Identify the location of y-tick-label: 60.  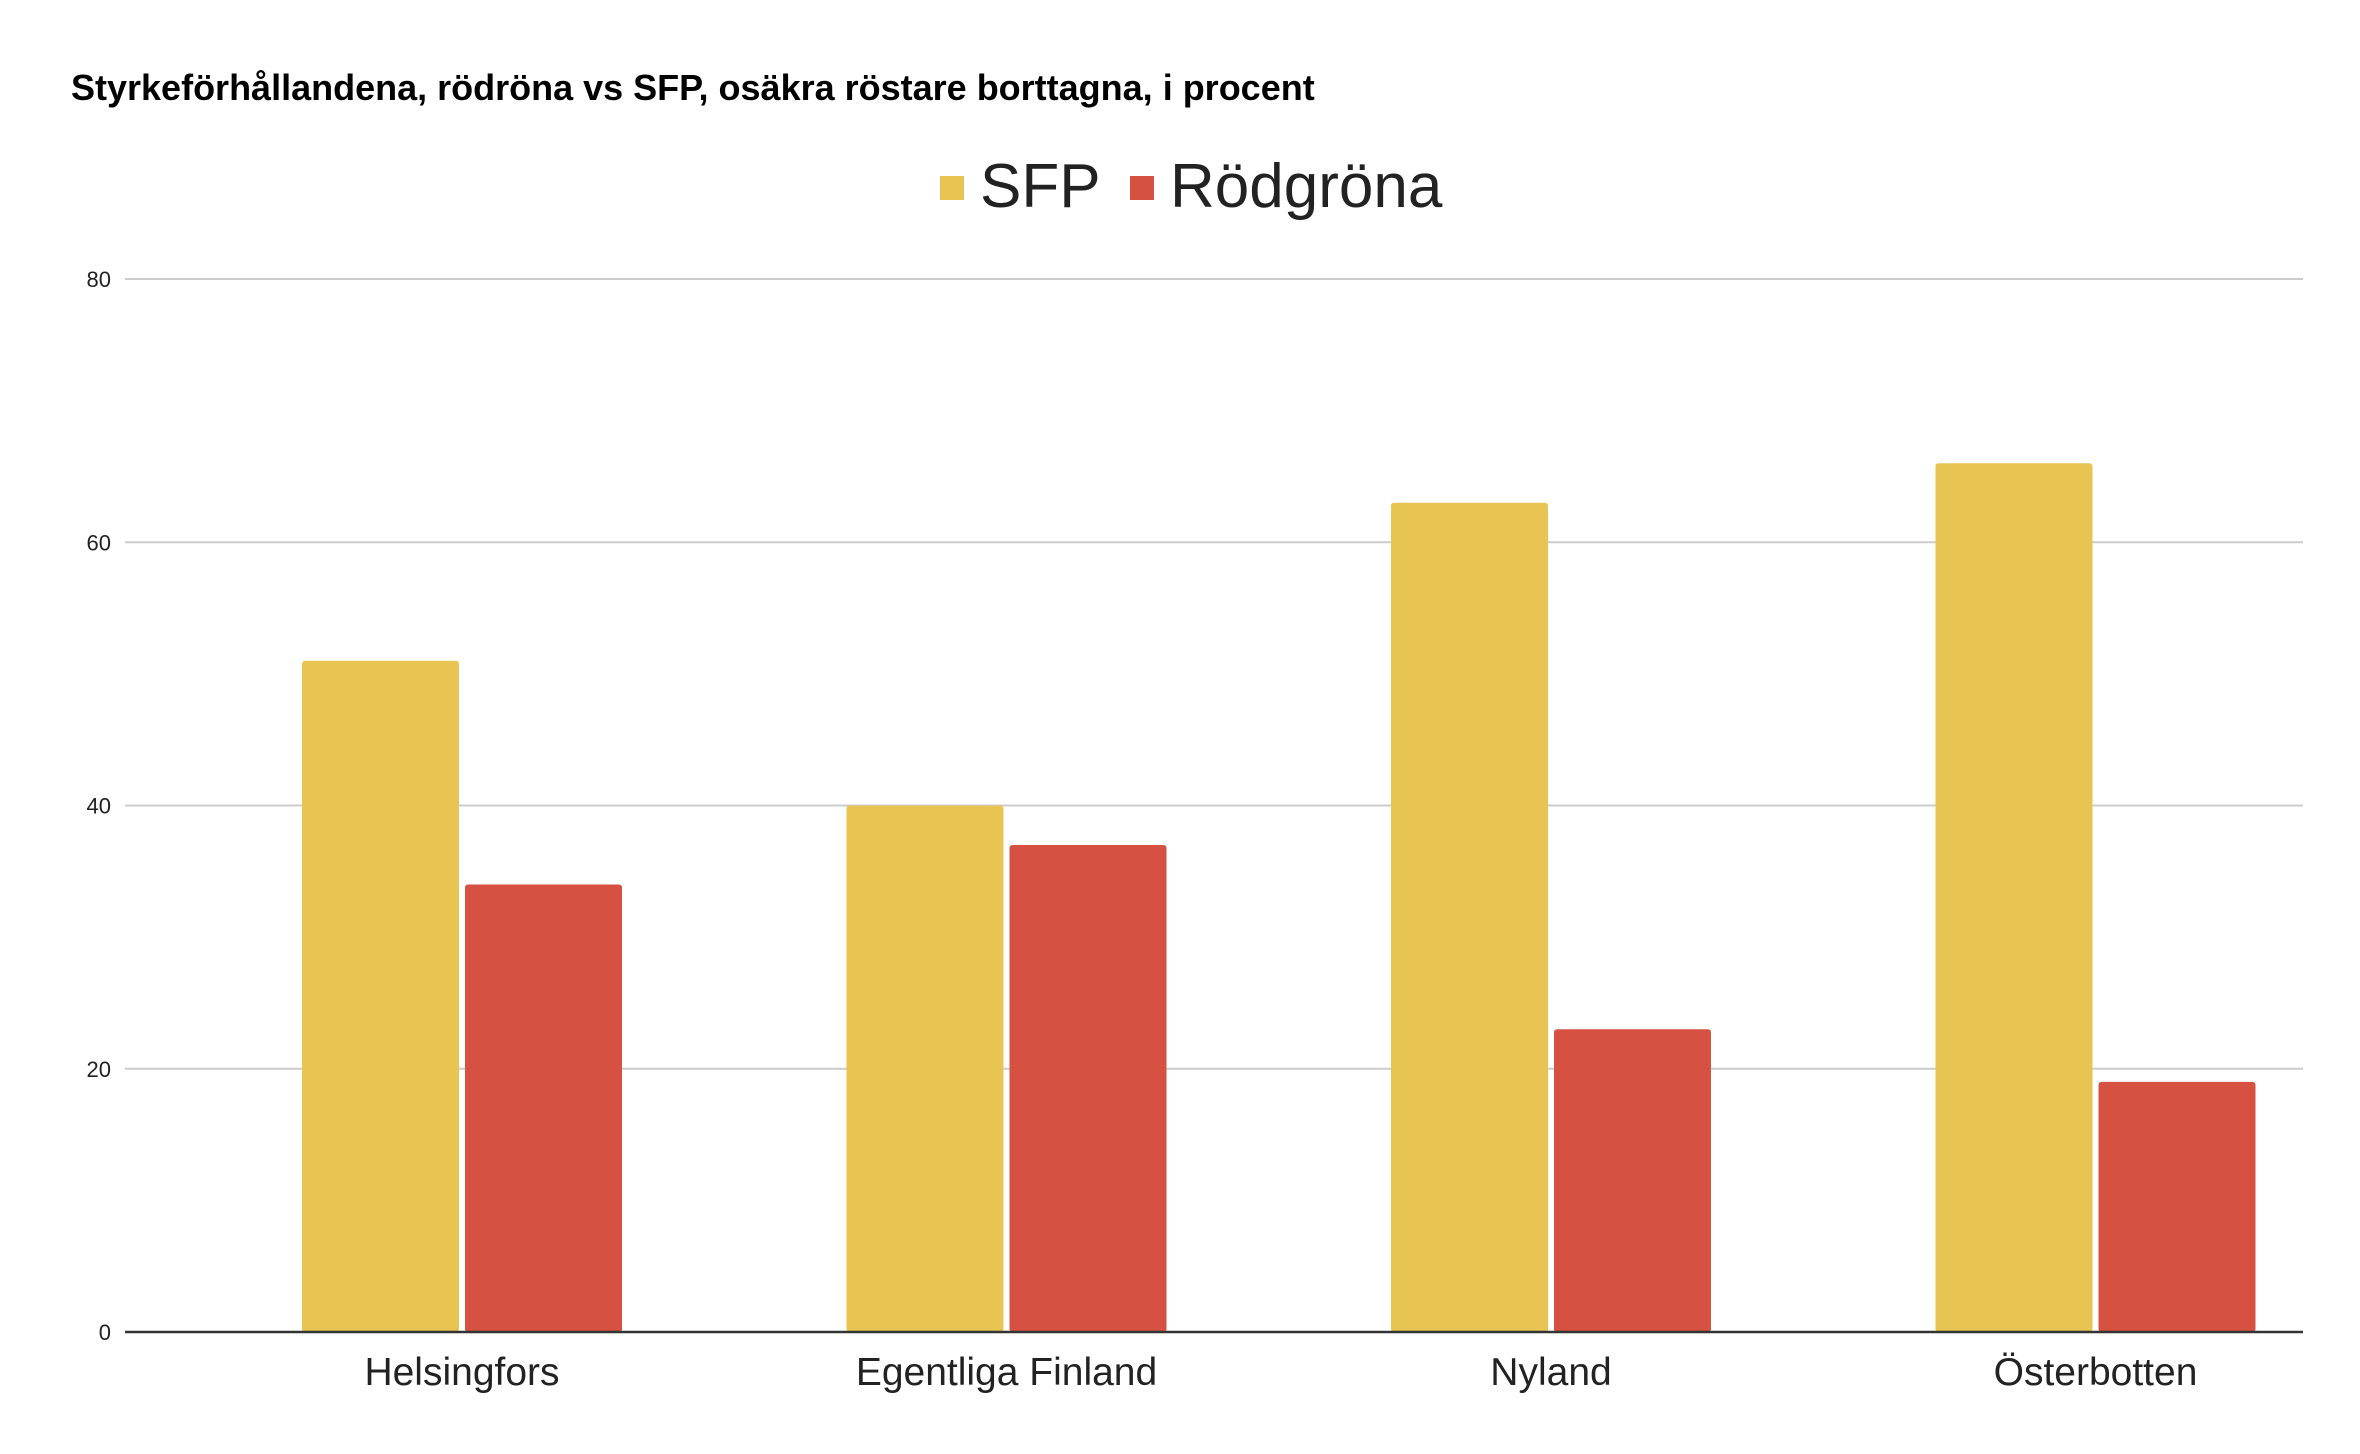
(99, 542).